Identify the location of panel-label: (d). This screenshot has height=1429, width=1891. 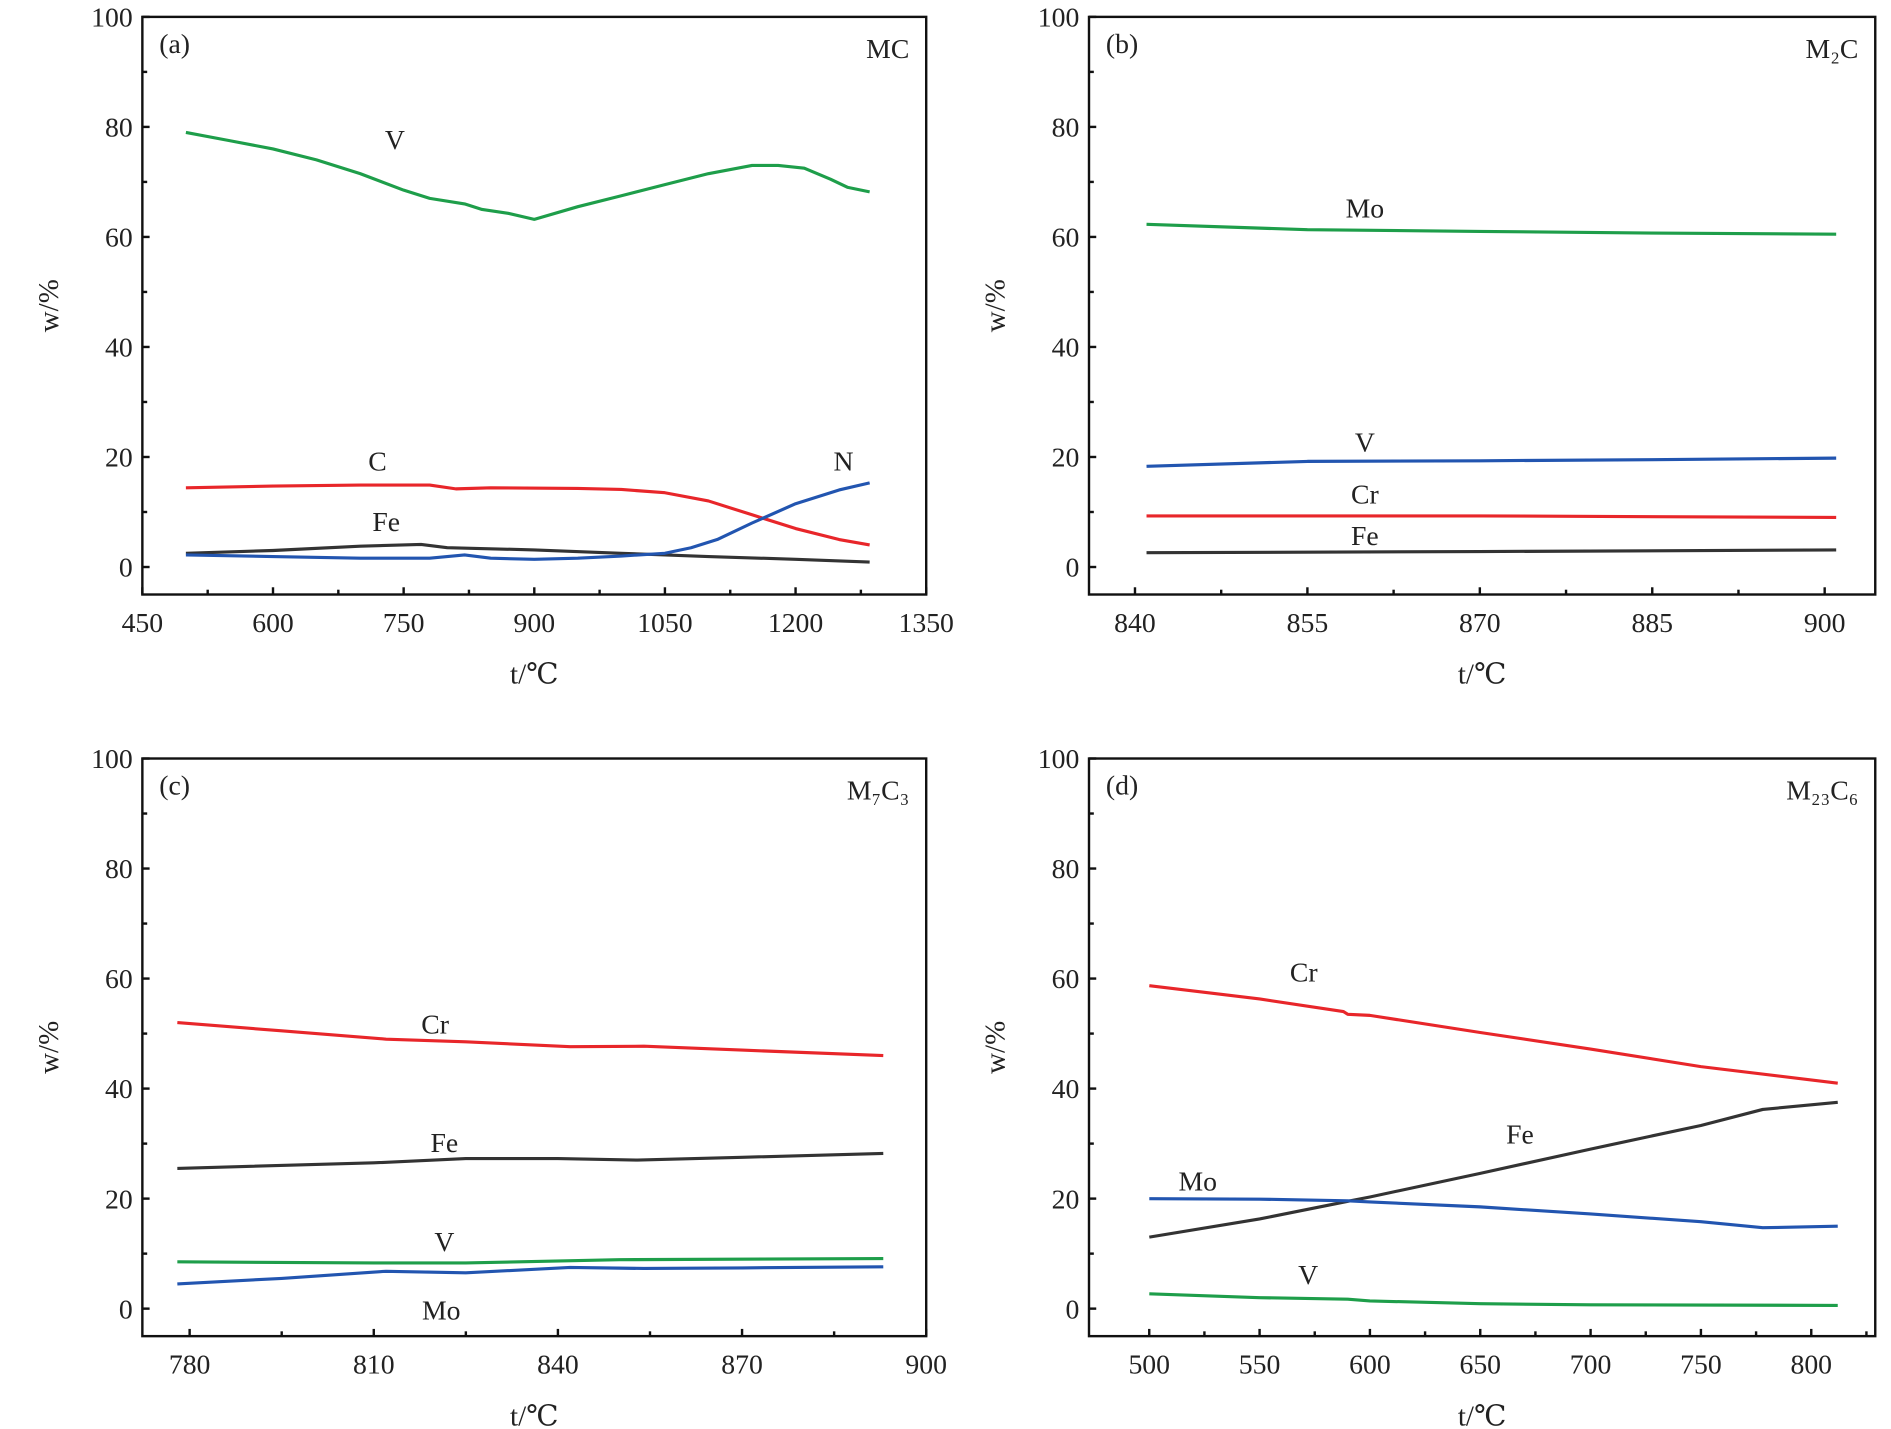
(1122, 785).